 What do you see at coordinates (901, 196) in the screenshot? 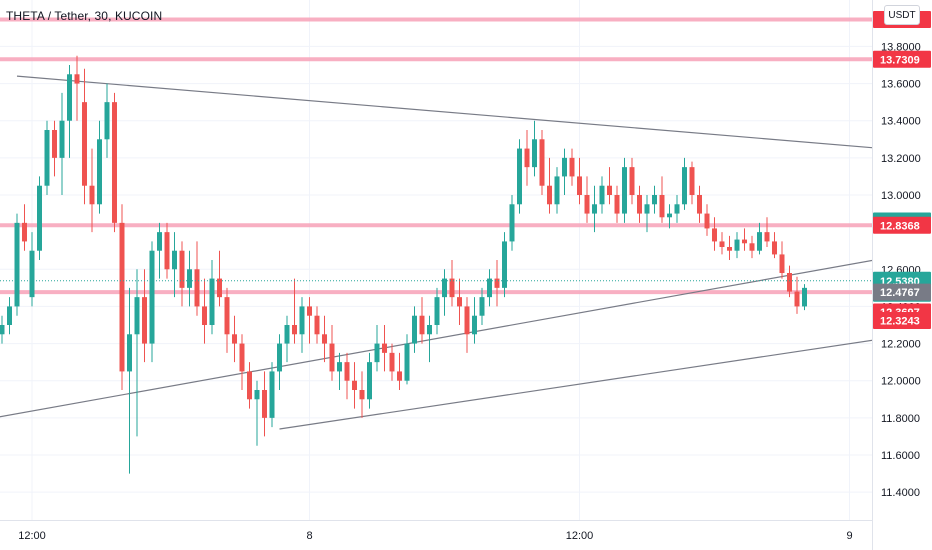
I see `y-tick-label: 13.0000` at bounding box center [901, 196].